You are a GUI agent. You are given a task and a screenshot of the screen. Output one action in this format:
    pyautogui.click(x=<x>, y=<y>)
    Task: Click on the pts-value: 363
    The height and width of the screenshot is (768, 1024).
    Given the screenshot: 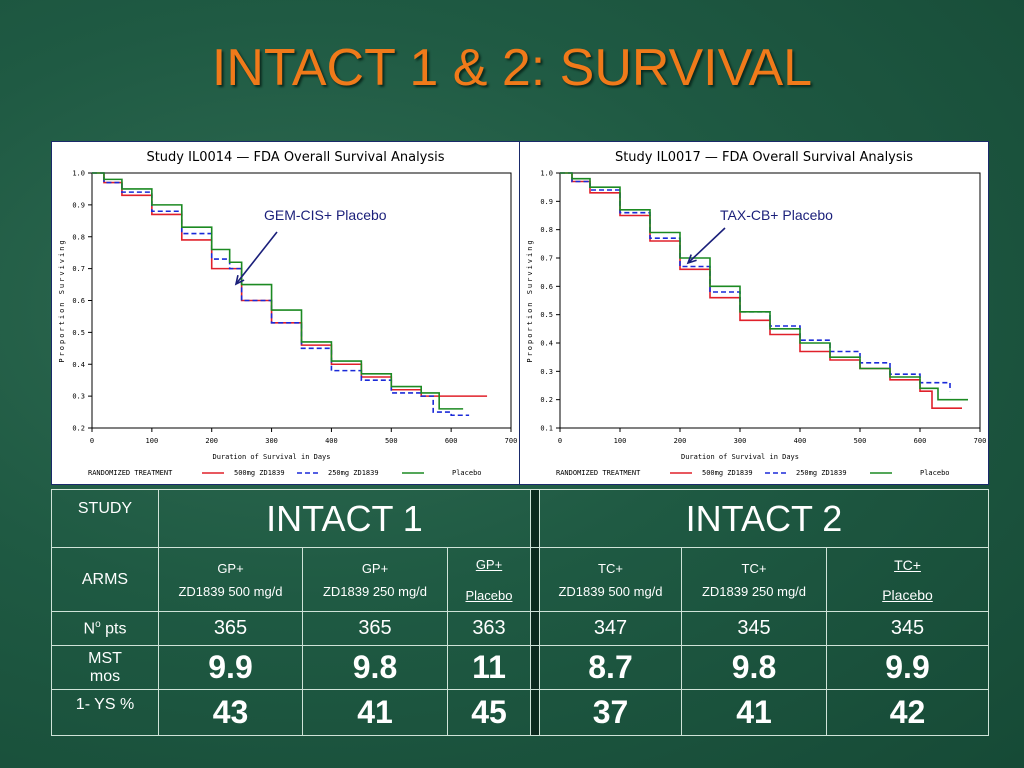 What is the action you would take?
    pyautogui.click(x=489, y=628)
    